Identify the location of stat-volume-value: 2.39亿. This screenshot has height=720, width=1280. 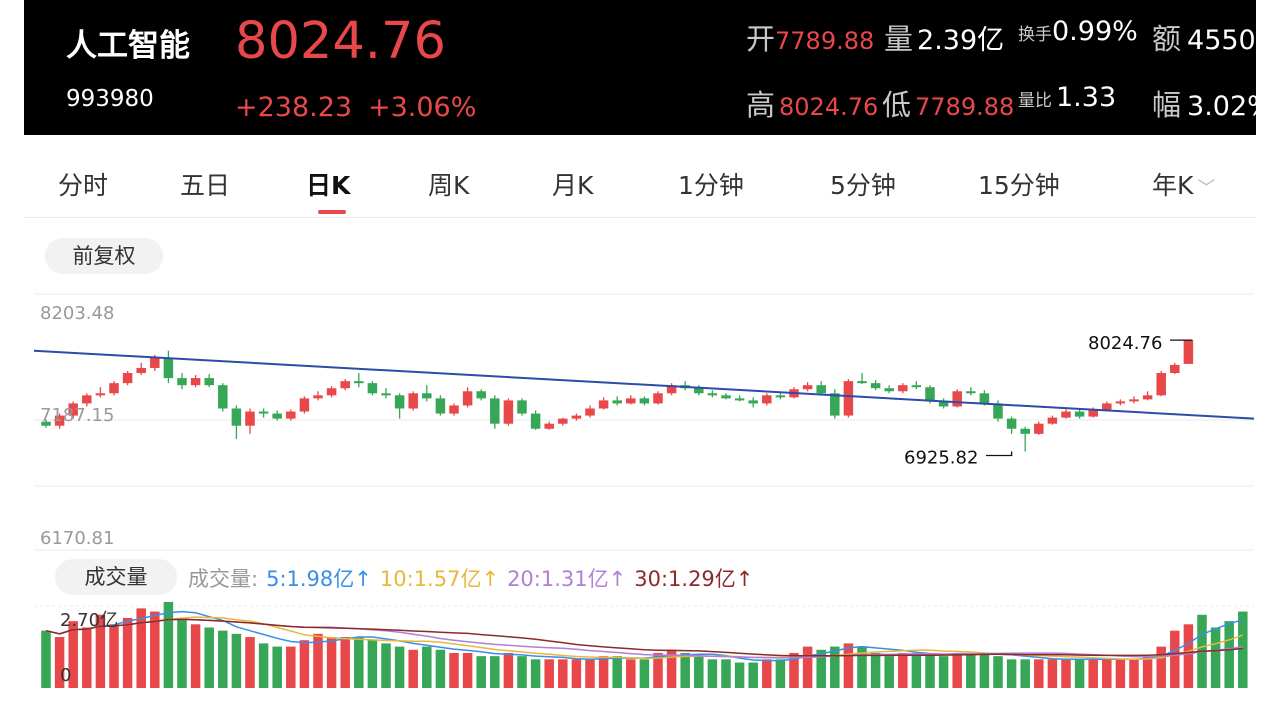
(961, 40).